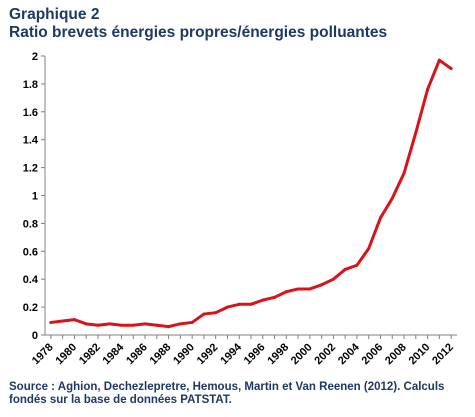  Describe the element at coordinates (114, 354) in the screenshot. I see `x-tick-label: 1984` at that location.